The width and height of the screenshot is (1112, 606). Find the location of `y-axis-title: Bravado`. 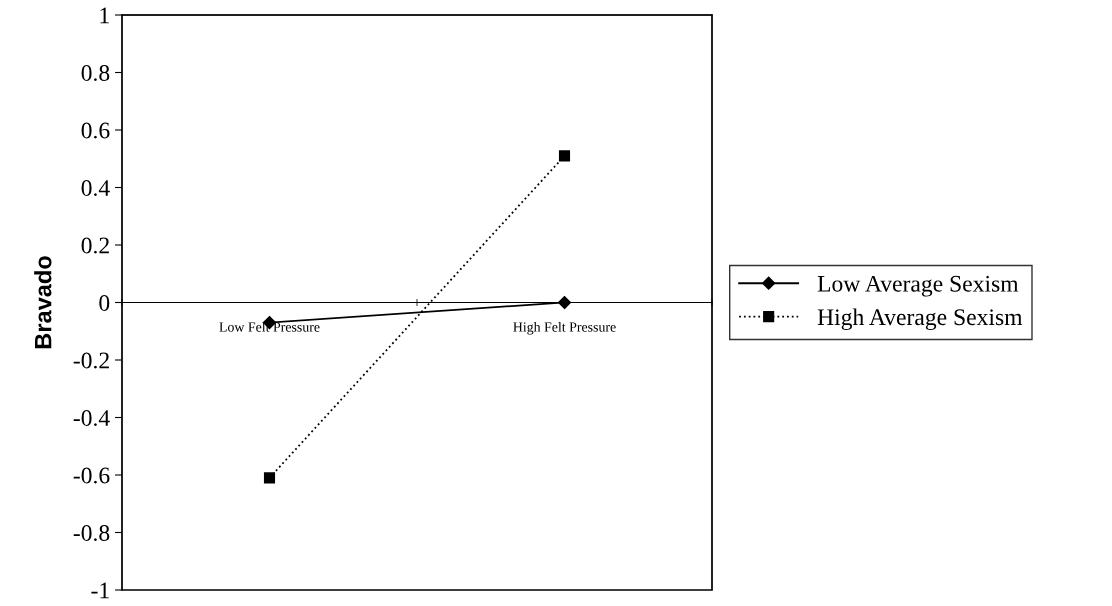

y-axis-title: Bravado is located at coordinates (43, 302).